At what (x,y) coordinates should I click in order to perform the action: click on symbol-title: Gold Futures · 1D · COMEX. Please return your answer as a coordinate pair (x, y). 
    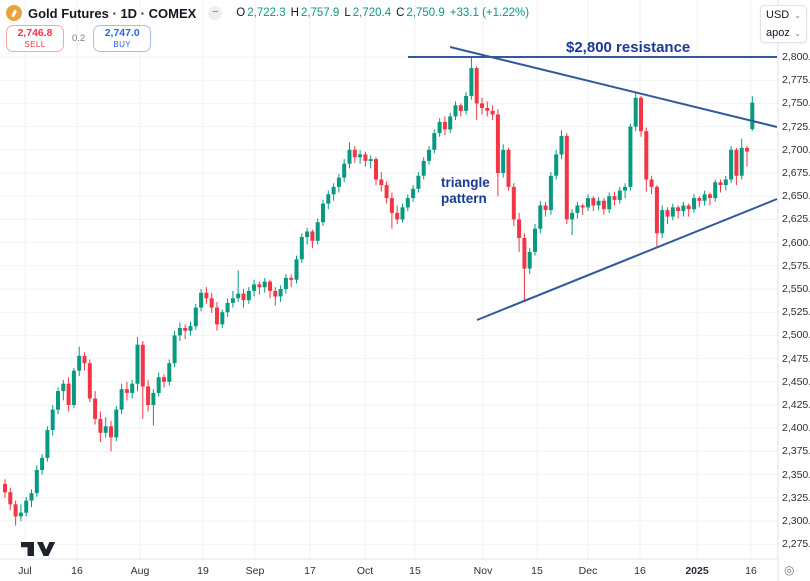
    Looking at the image, I should click on (112, 13).